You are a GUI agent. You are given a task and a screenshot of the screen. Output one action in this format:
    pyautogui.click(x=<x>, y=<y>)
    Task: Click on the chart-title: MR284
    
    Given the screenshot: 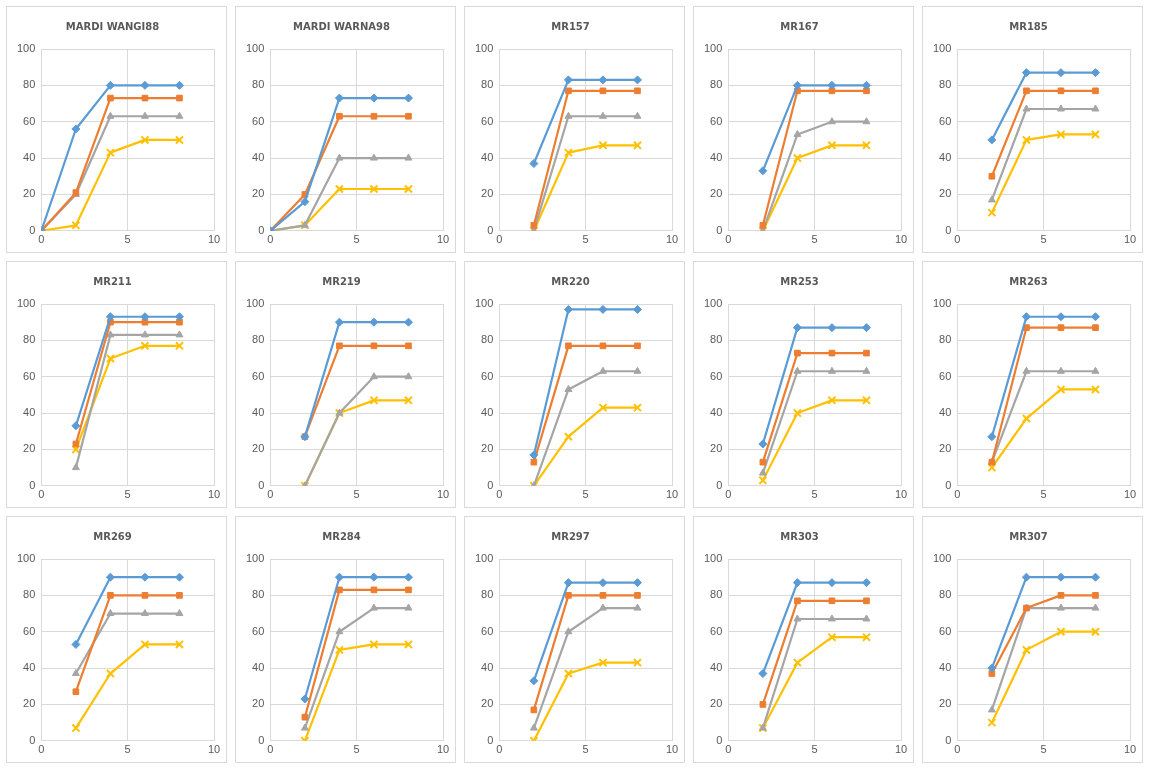 What is the action you would take?
    pyautogui.click(x=341, y=536)
    